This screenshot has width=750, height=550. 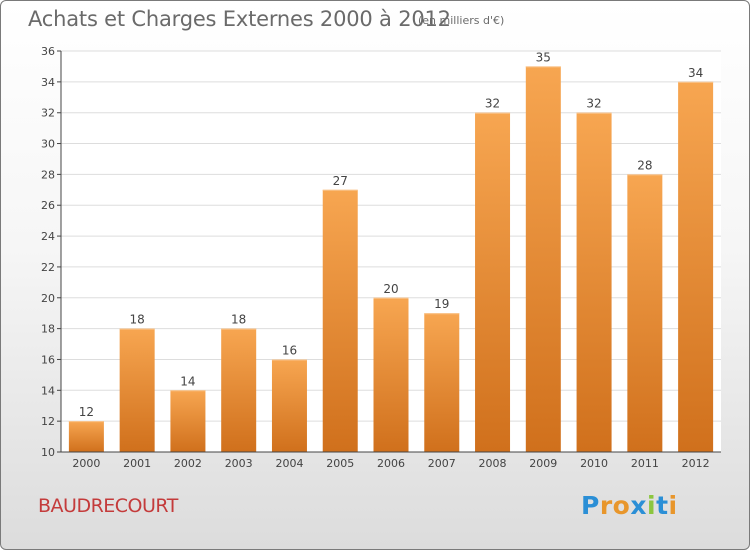 What do you see at coordinates (48, 236) in the screenshot?
I see `y-tick-label: 24` at bounding box center [48, 236].